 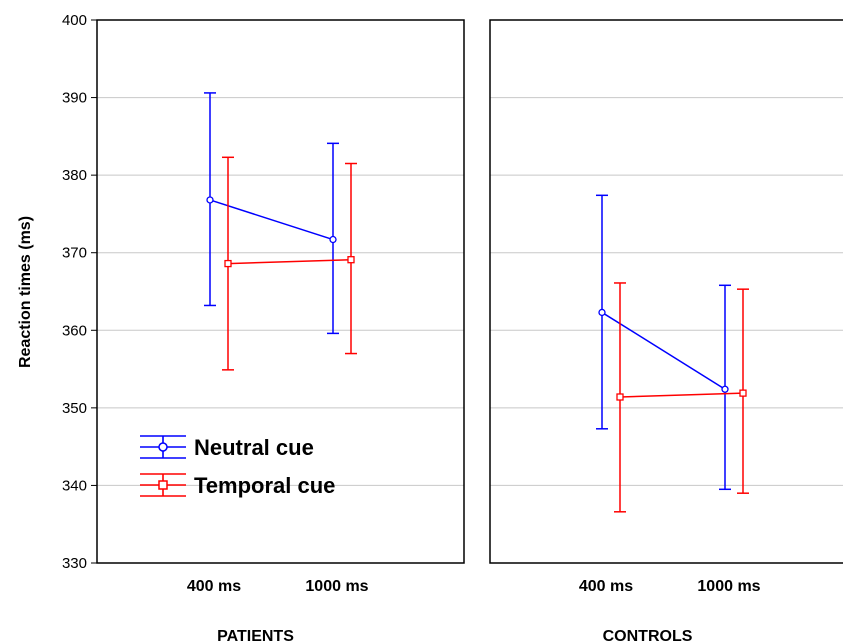 I want to click on y-tick-label: 360, so click(x=74, y=330).